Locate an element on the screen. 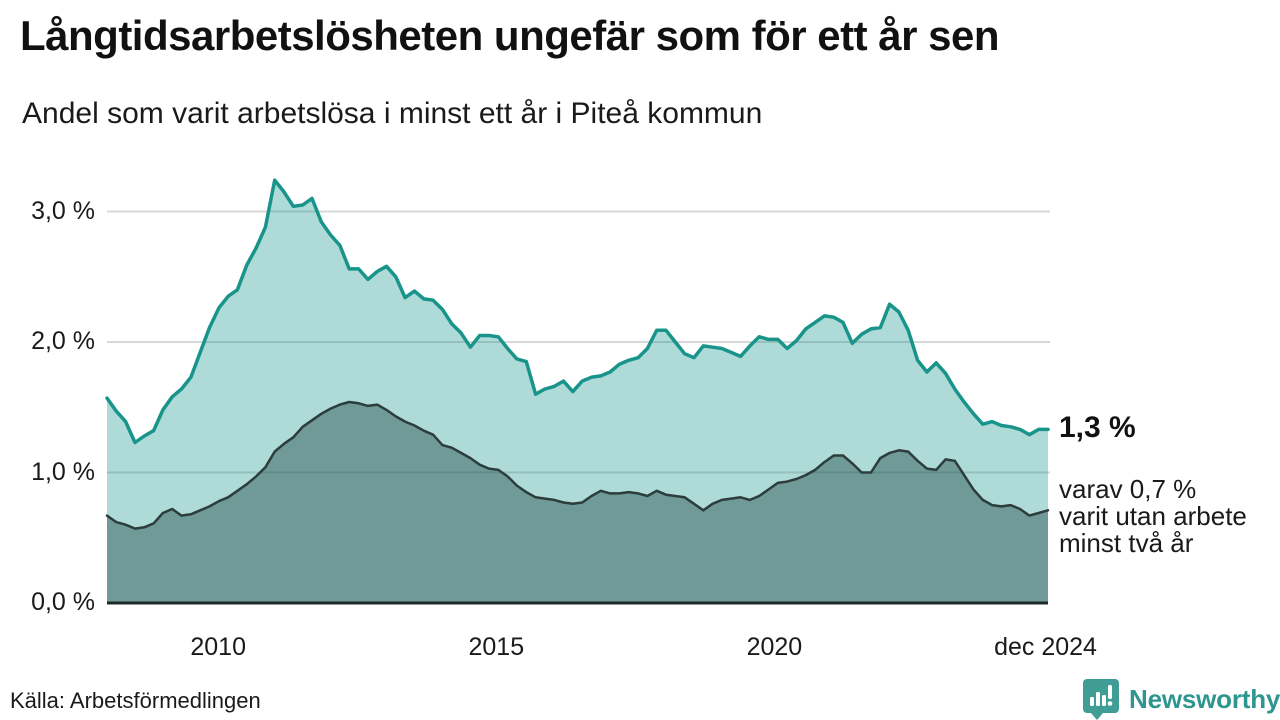  newsworthy-logo: Newsworthy is located at coordinates (1181, 699).